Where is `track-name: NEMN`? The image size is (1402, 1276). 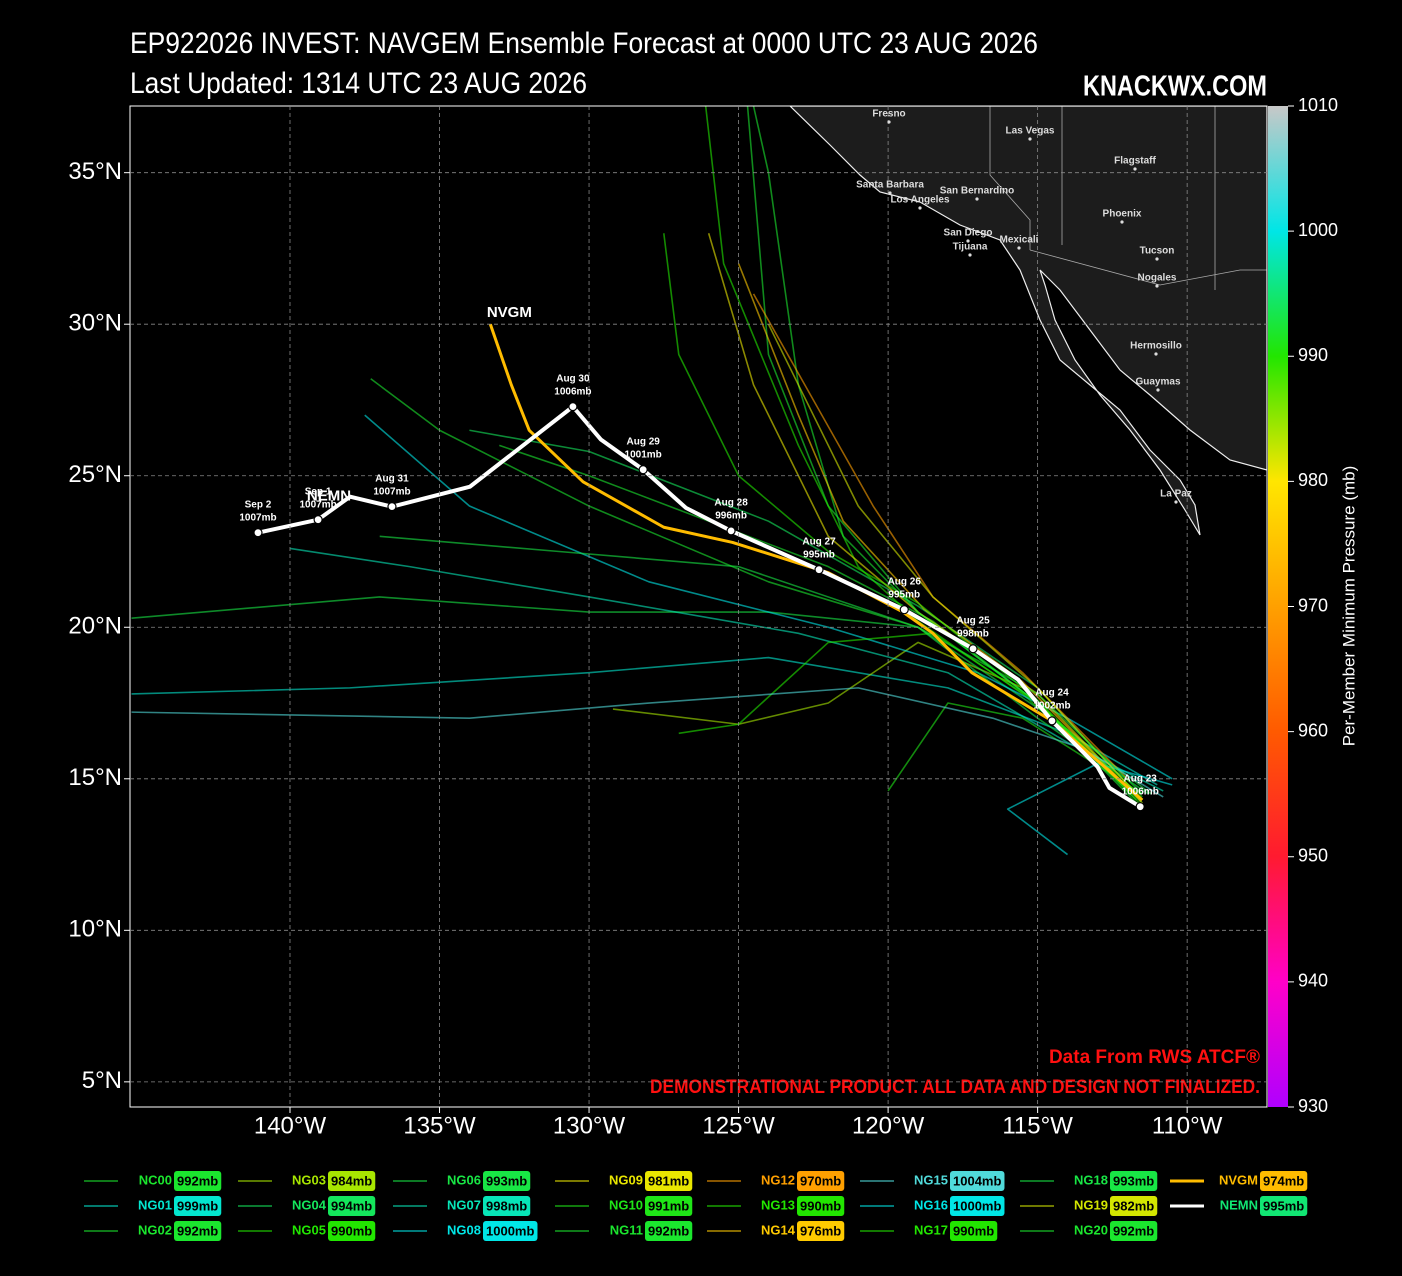 track-name: NEMN is located at coordinates (329, 496).